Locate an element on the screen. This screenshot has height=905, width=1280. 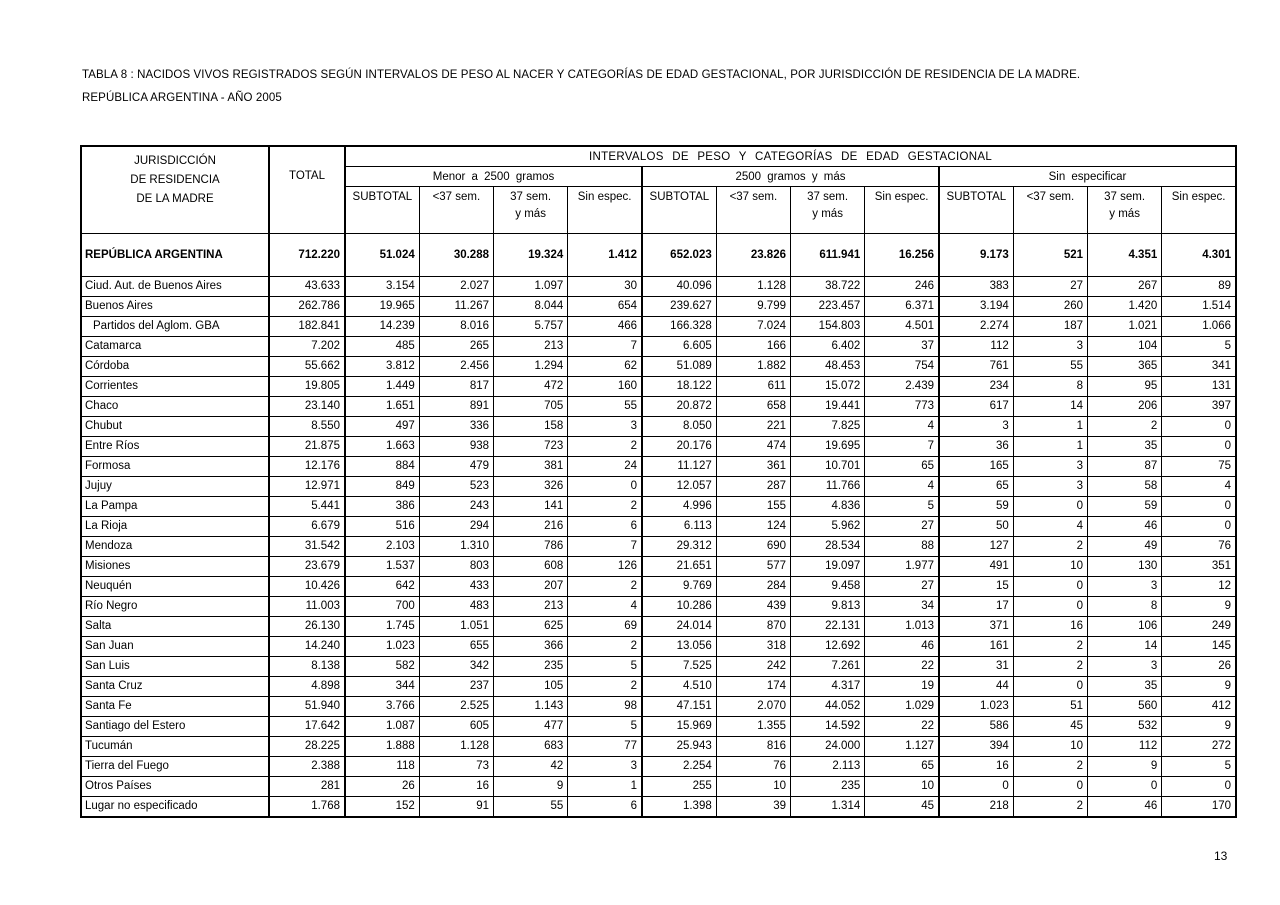
value-cell: 11.267 is located at coordinates (456, 306).